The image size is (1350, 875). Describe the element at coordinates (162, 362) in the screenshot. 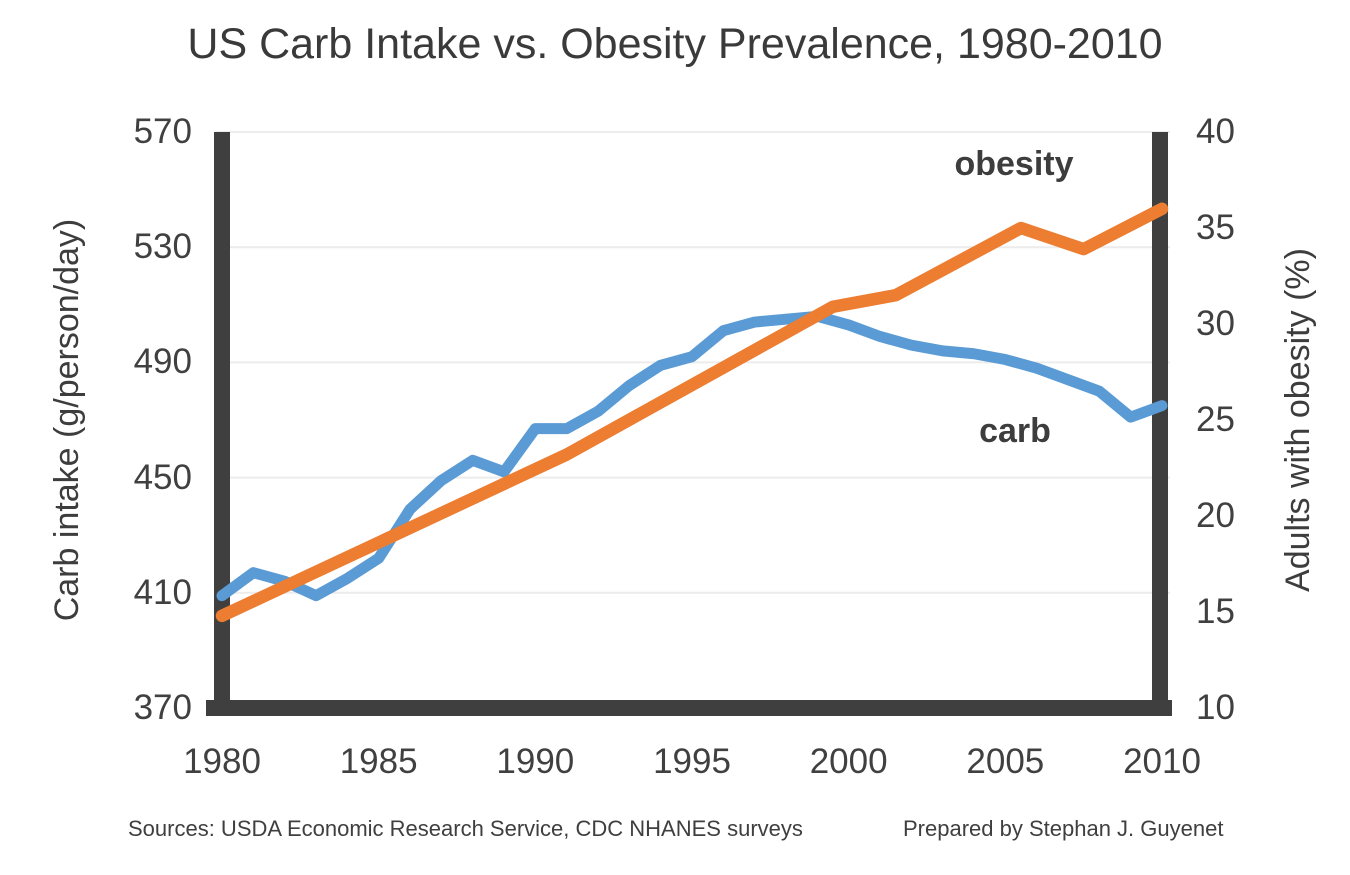

I see `y-left-tick-label: 490` at that location.